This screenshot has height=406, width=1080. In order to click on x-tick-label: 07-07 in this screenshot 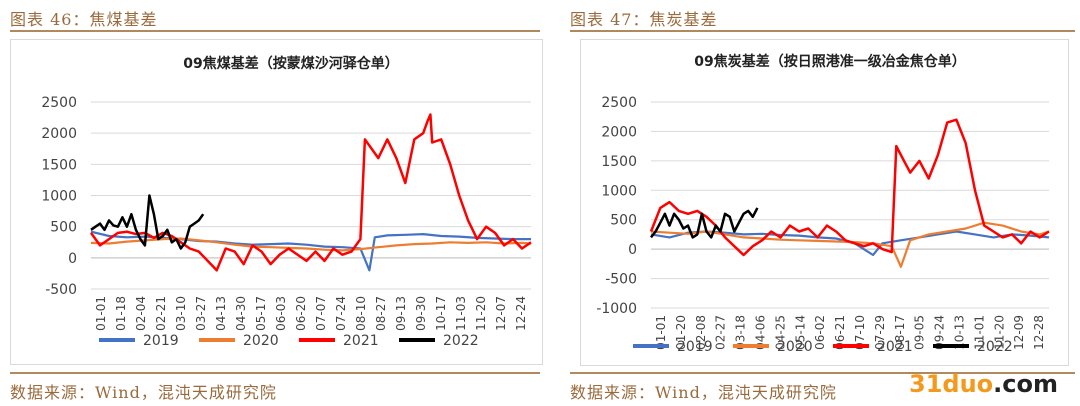, I will do `click(321, 313)`.